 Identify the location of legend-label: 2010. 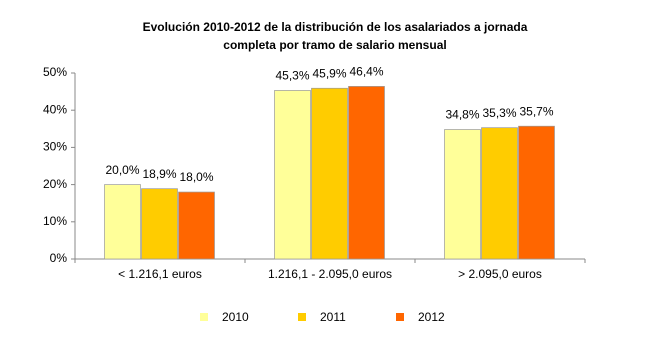
(235, 317).